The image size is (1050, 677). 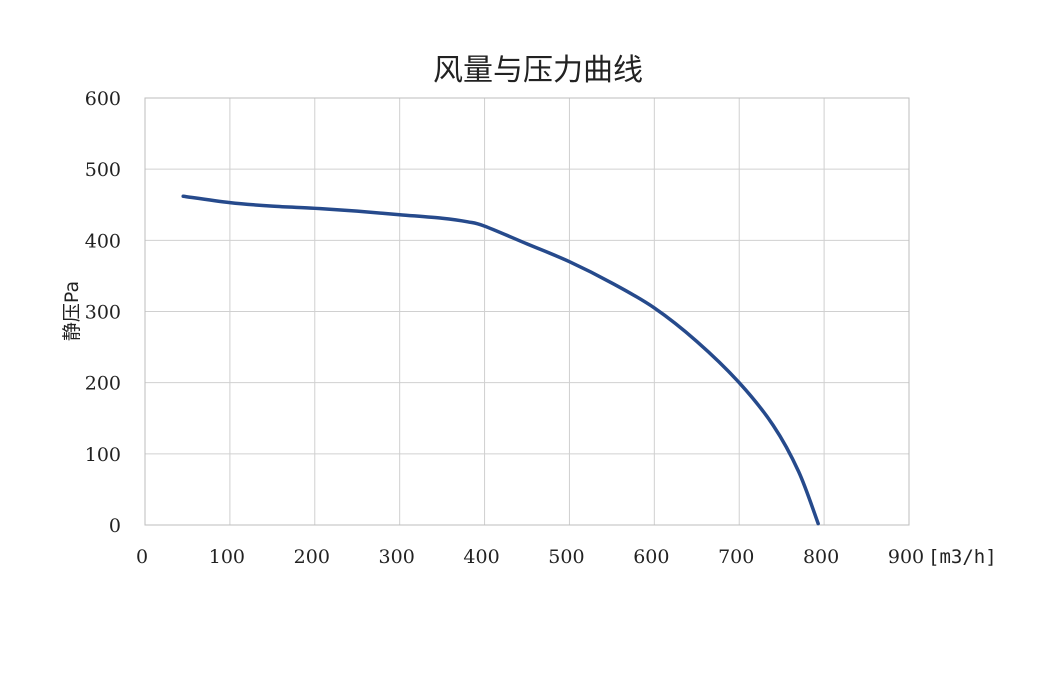 I want to click on x-tick-label: 300, so click(x=397, y=557).